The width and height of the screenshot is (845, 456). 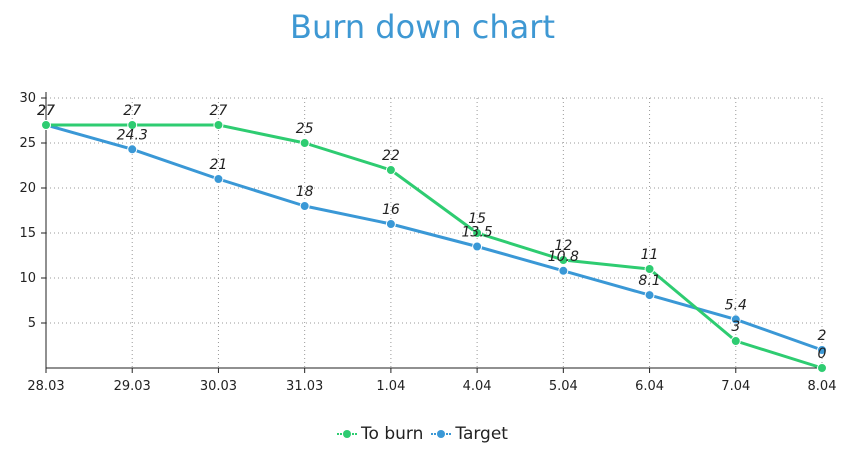 What do you see at coordinates (477, 386) in the screenshot?
I see `x-tick-label: 4.04` at bounding box center [477, 386].